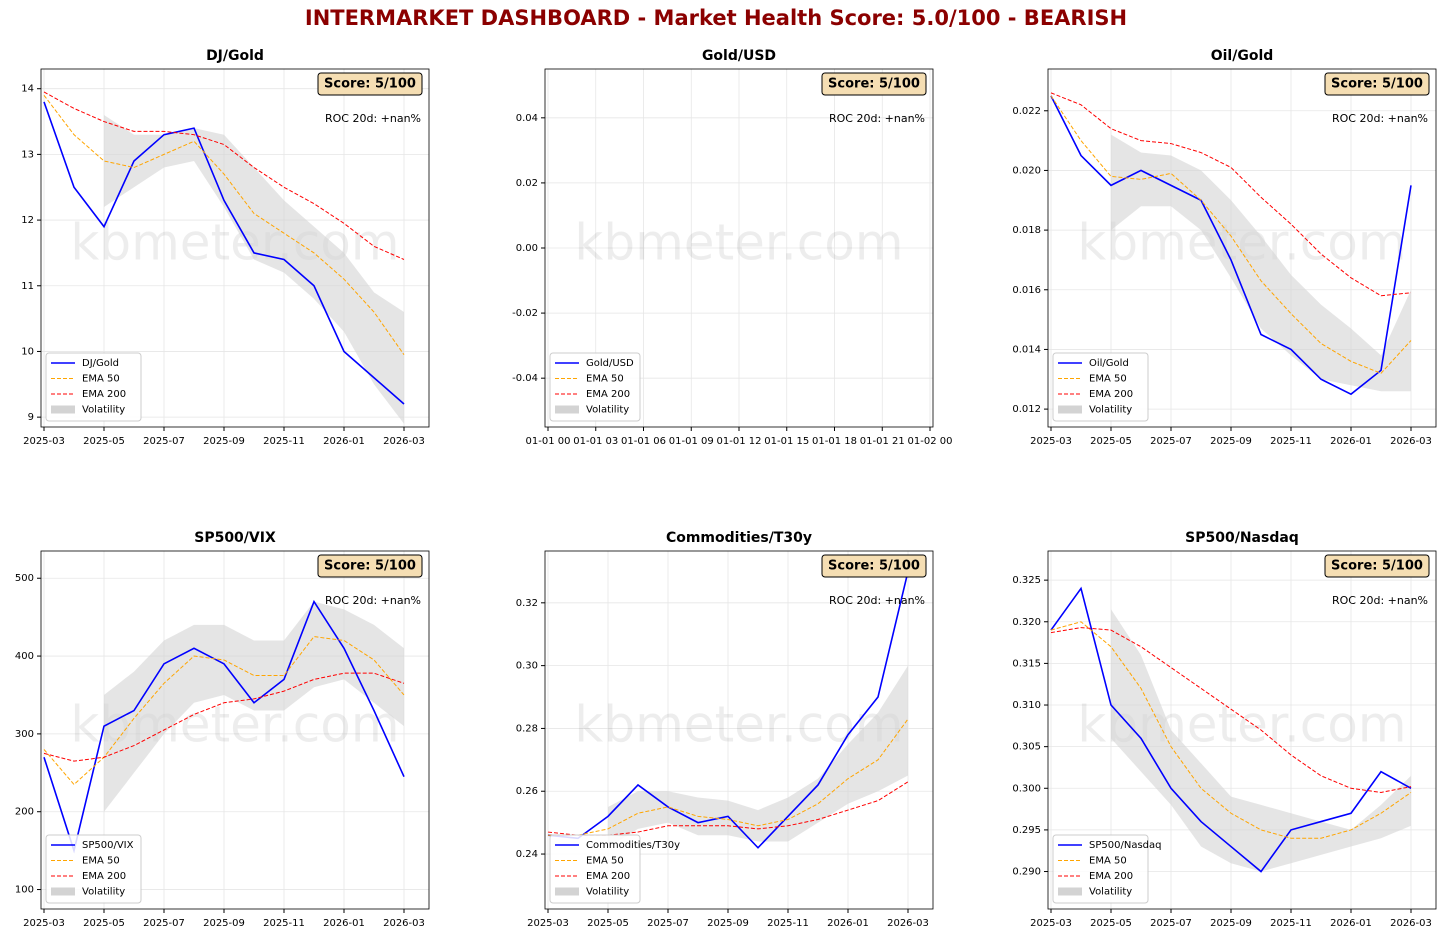 This screenshot has height=943, width=1445. Describe the element at coordinates (1026, 170) in the screenshot. I see `y-tick-label: 0.020` at that location.